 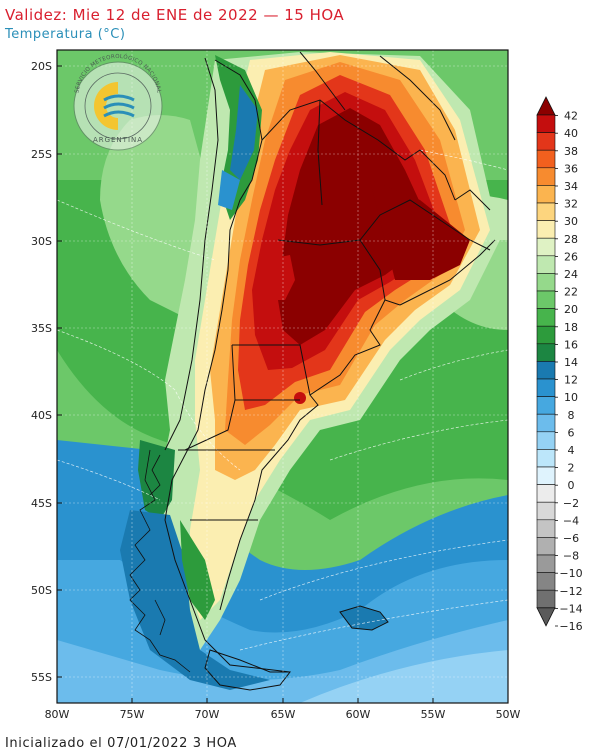 I want to click on colorbar-label: 42, so click(x=571, y=116).